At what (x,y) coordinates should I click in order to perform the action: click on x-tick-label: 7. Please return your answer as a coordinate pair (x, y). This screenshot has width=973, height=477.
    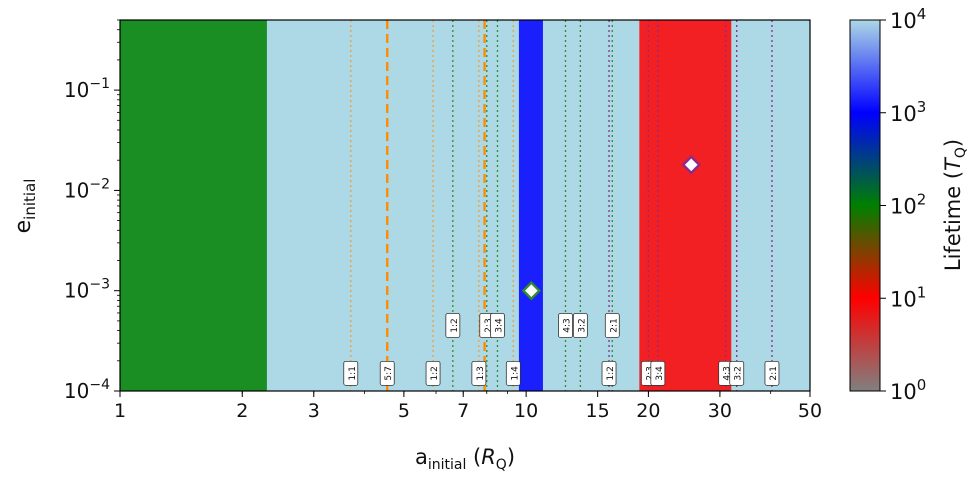
    Looking at the image, I should click on (463, 411).